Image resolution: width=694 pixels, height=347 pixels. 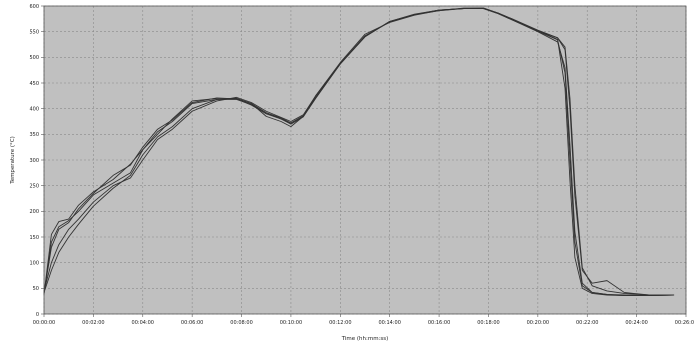 I want to click on y-tick-label: 250, so click(x=34, y=186).